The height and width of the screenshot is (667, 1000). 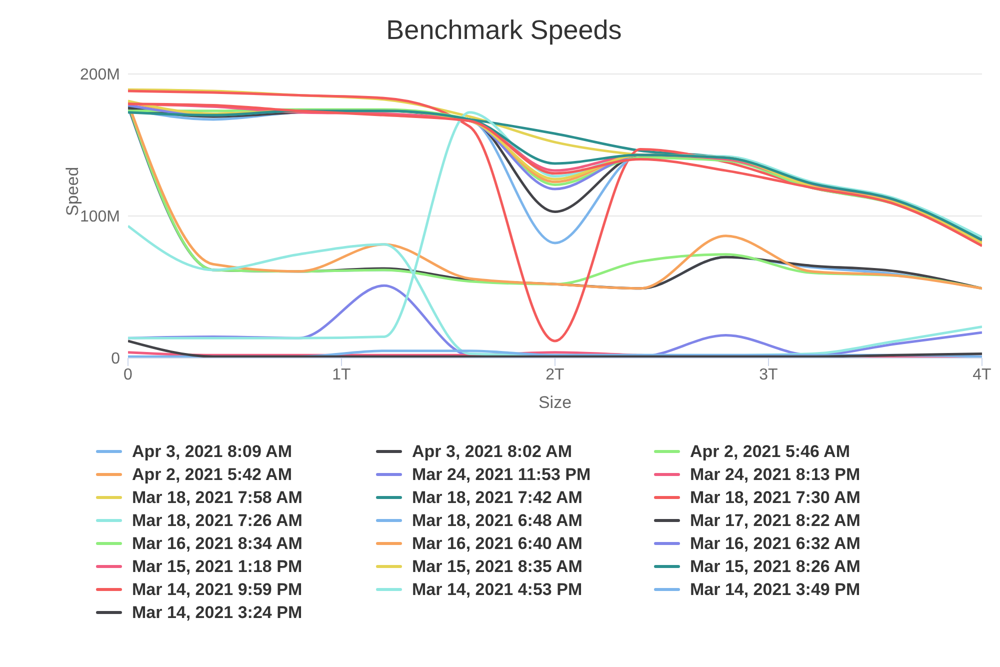 What do you see at coordinates (555, 375) in the screenshot?
I see `x-tick-label: 2T` at bounding box center [555, 375].